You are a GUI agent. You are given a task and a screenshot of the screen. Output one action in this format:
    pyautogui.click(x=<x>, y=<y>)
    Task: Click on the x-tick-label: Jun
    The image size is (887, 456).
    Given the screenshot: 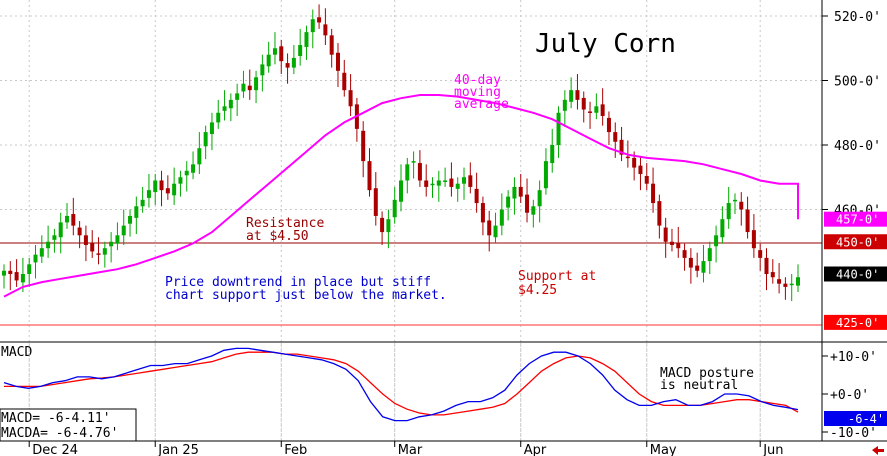 What is the action you would take?
    pyautogui.click(x=772, y=449)
    